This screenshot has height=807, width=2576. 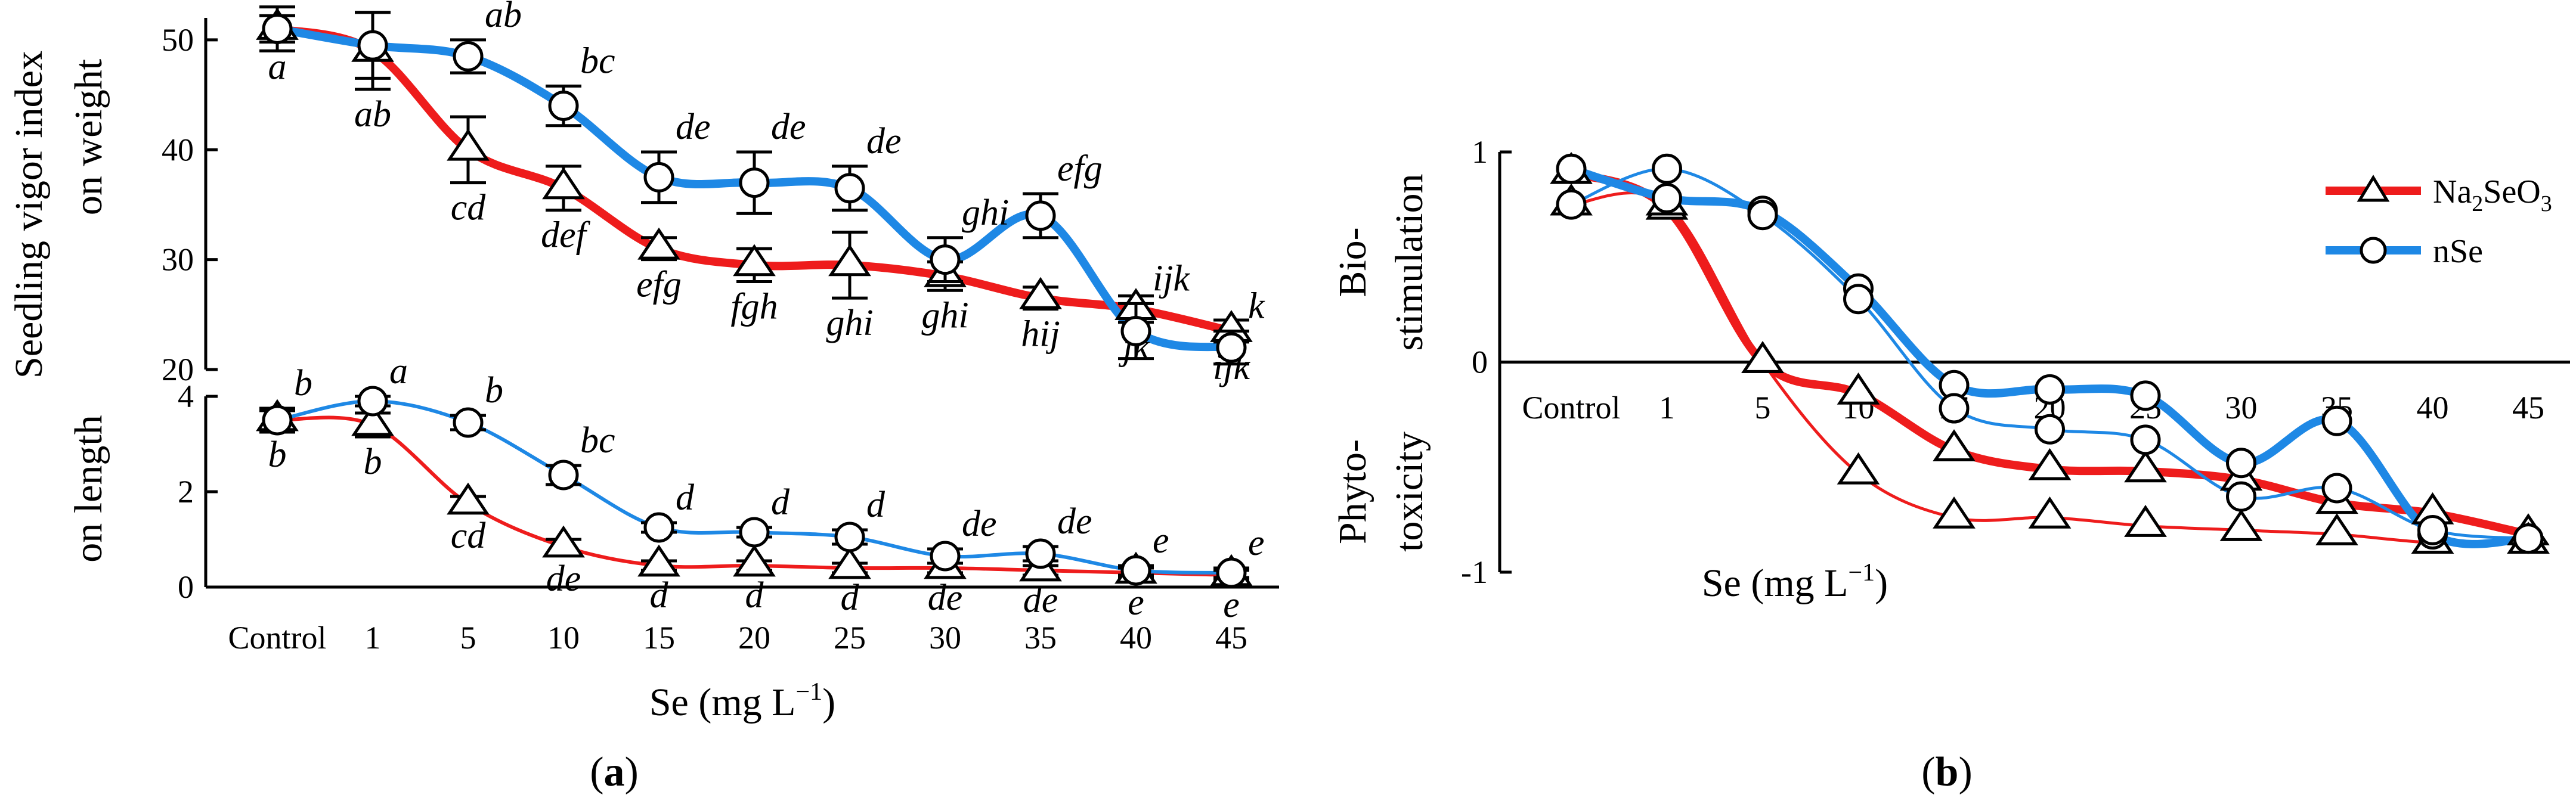 What do you see at coordinates (1947, 772) in the screenshot?
I see `panel-label-b: (b)` at bounding box center [1947, 772].